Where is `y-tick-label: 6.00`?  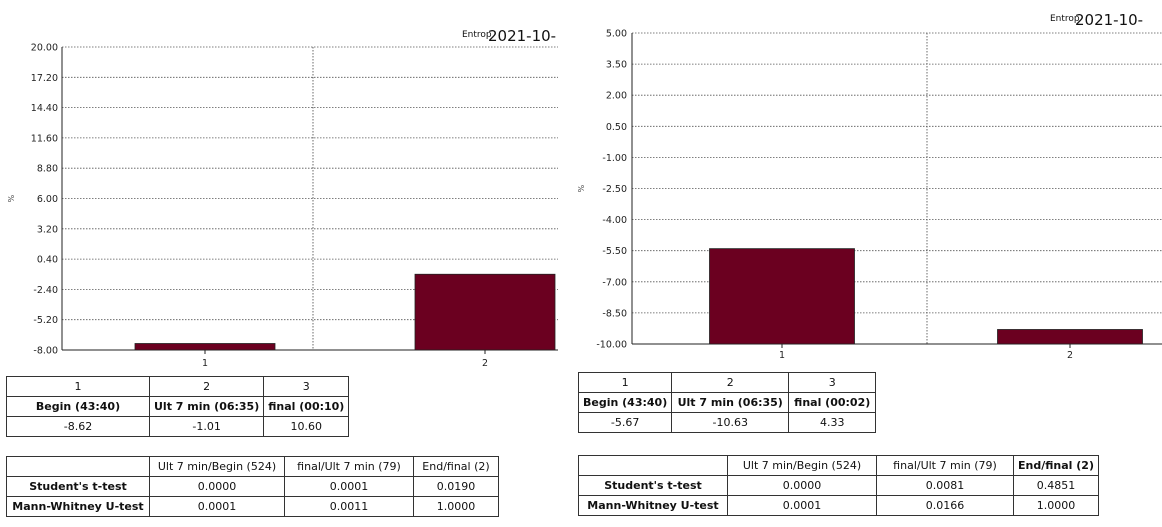
y-tick-label: 6.00 is located at coordinates (47, 199).